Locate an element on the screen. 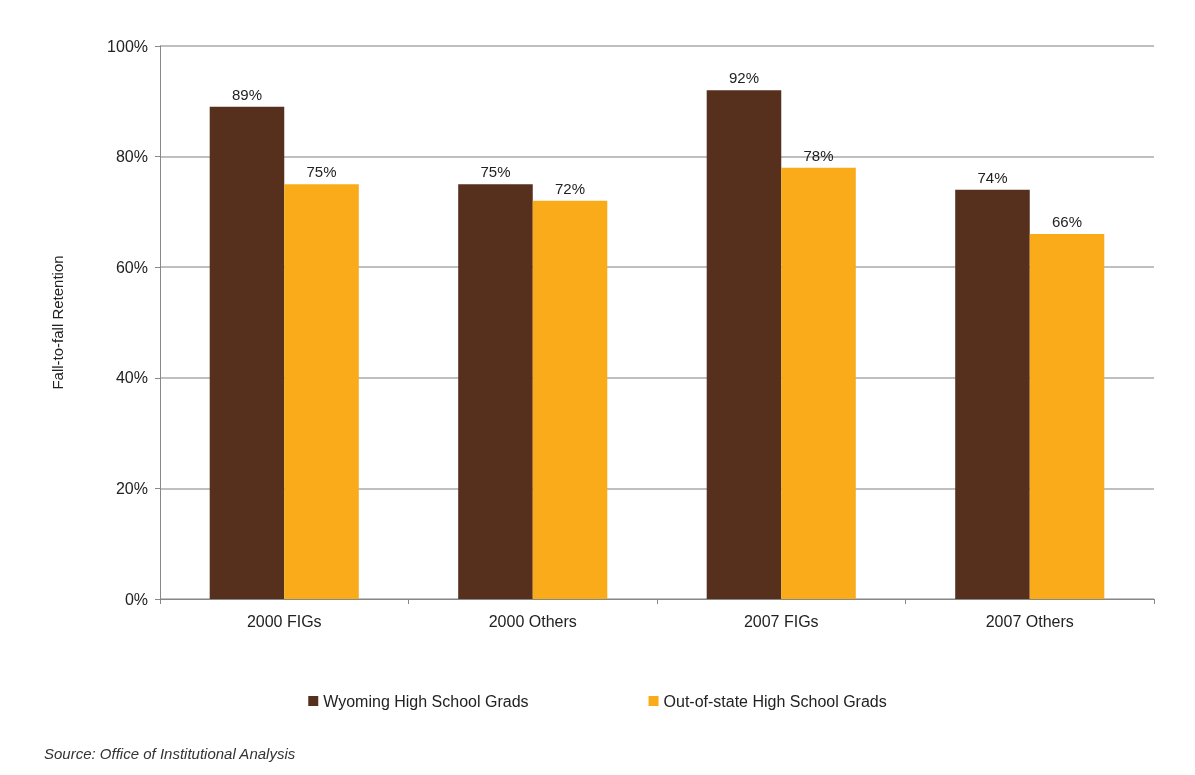 This screenshot has height=775, width=1195. y-axis-title: Fall-to-fall Retention is located at coordinates (57, 322).